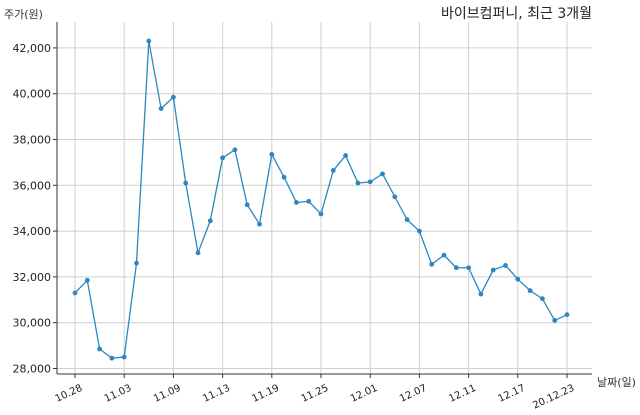  What do you see at coordinates (23, 14) in the screenshot?
I see `y-axis-label: 주가(원)` at bounding box center [23, 14].